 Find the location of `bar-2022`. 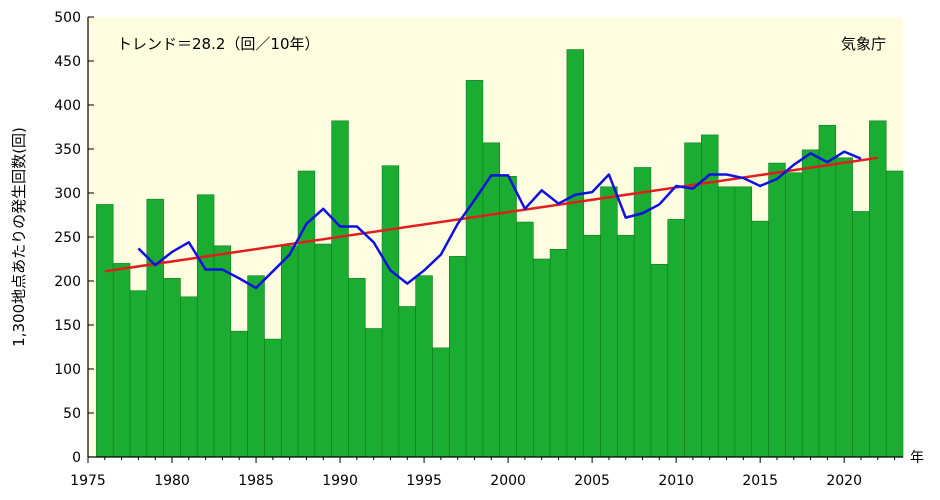

bar-2022 is located at coordinates (878, 289).